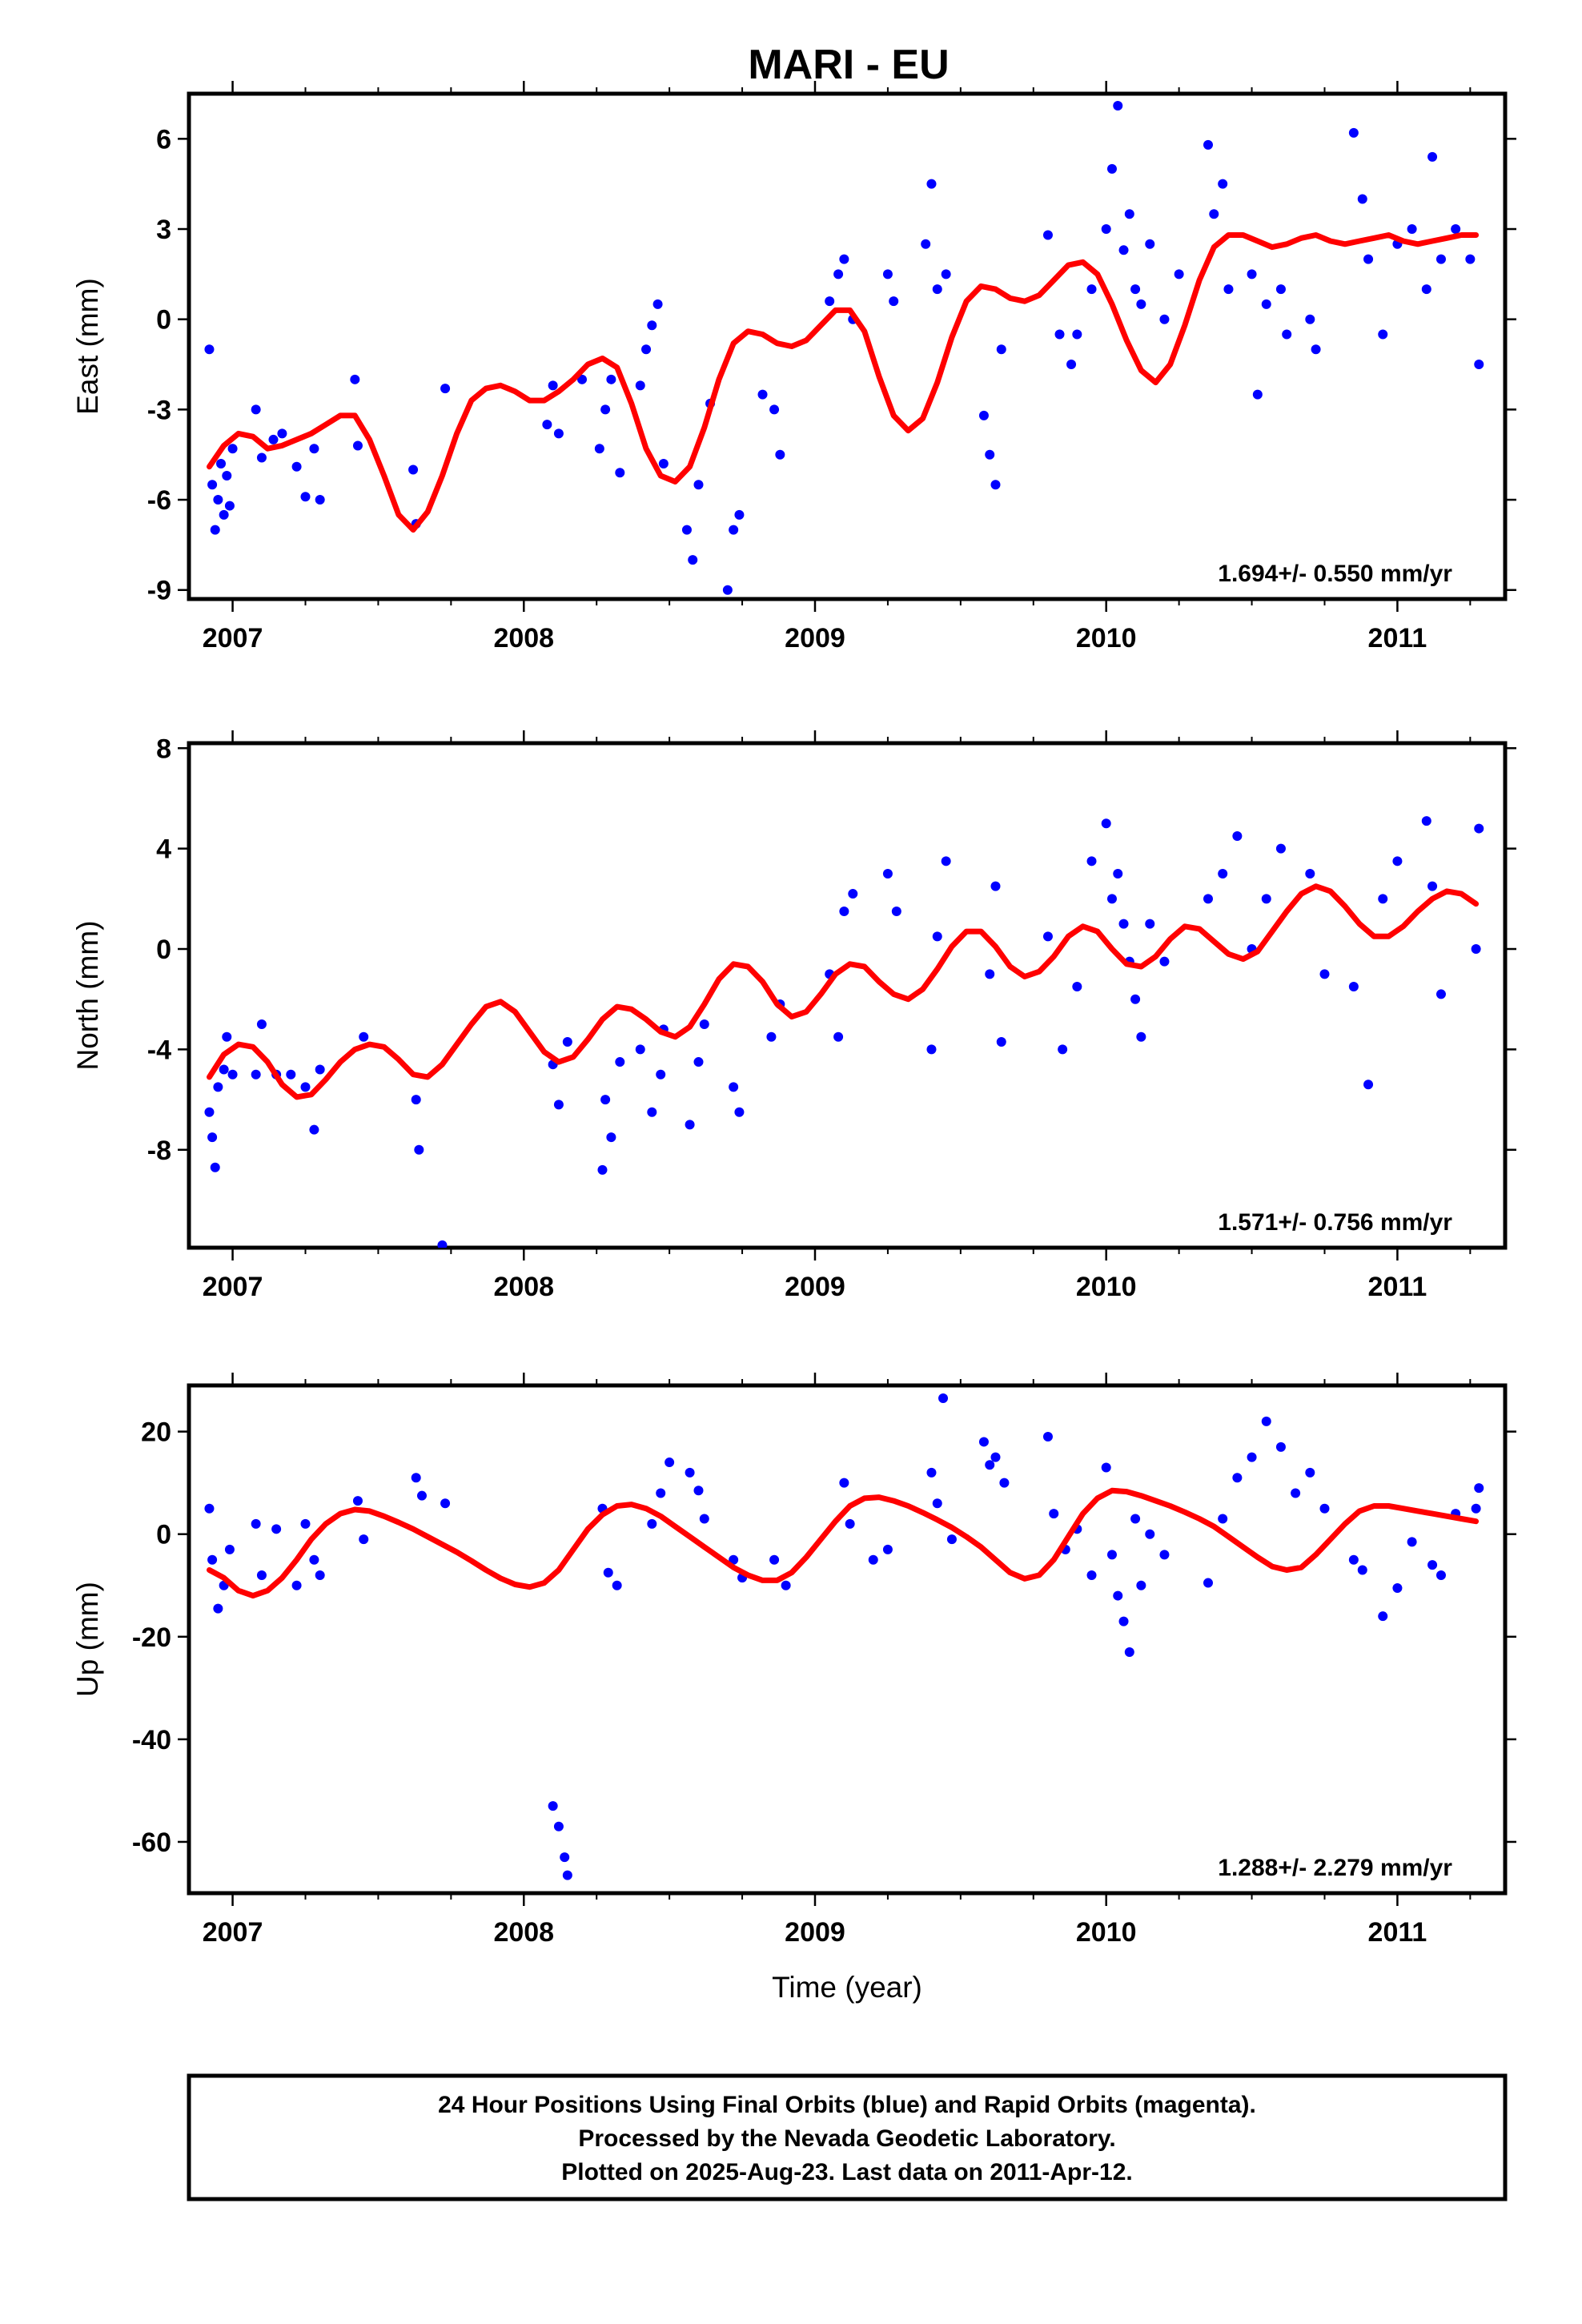 This screenshot has width=1582, height=2324. What do you see at coordinates (523, 1287) in the screenshot?
I see `north-xtick-label: 2008` at bounding box center [523, 1287].